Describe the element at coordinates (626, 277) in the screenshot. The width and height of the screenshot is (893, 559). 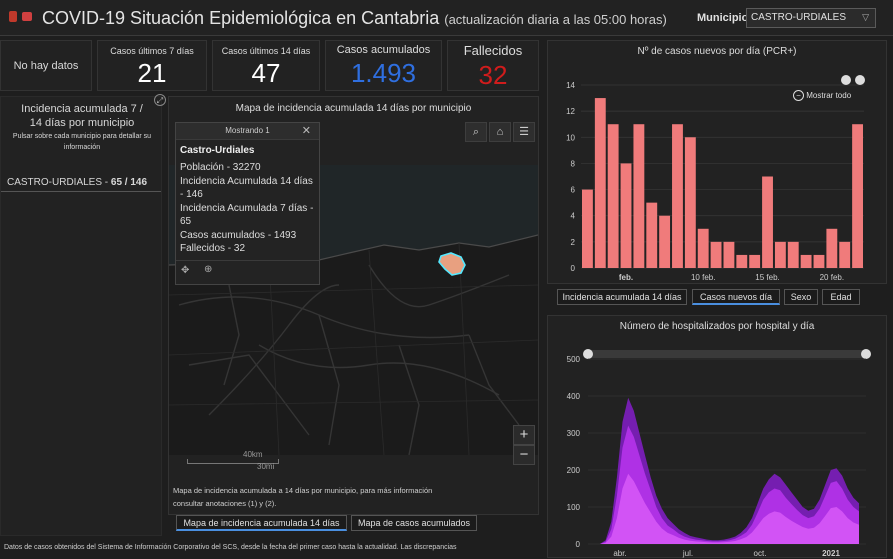
I see `x-tick-label: feb.` at that location.